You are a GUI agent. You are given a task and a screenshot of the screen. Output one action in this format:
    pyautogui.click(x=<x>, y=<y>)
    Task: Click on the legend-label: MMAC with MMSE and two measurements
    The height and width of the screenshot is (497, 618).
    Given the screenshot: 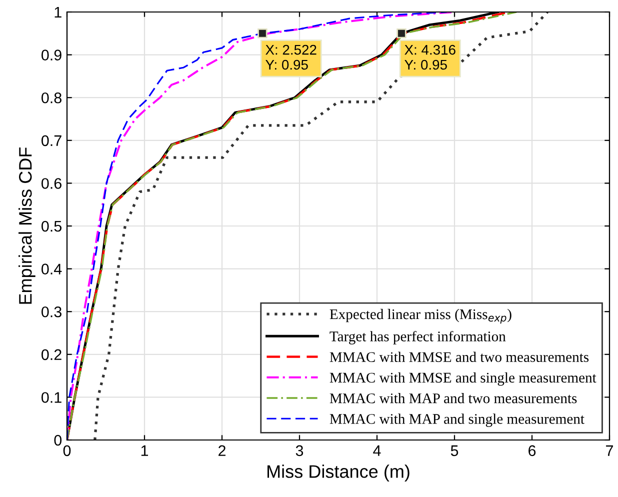 What is the action you would take?
    pyautogui.click(x=459, y=357)
    